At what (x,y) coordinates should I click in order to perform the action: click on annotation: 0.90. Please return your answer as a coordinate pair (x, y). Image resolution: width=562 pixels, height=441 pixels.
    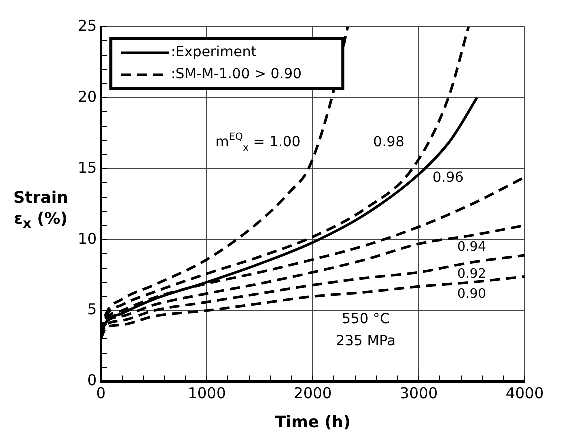
    Looking at the image, I should click on (471, 294).